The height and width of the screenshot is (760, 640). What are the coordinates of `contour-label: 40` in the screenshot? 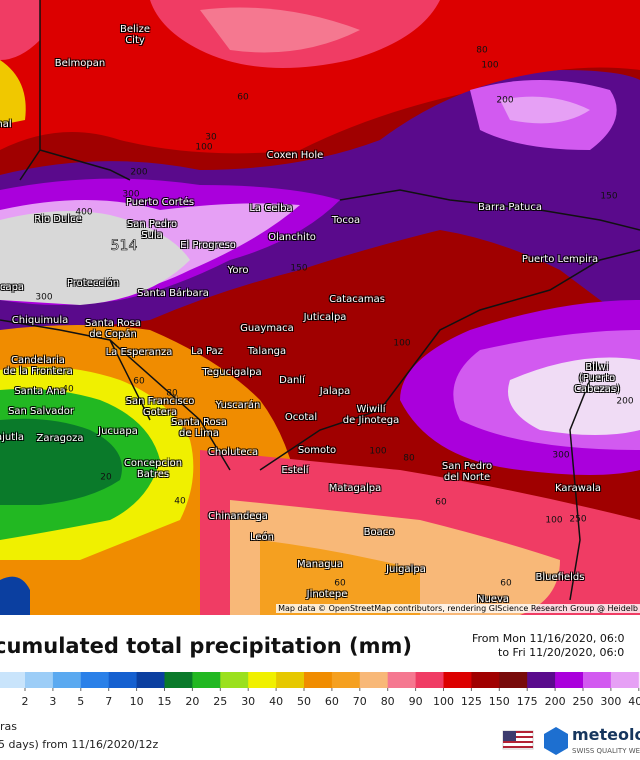 It's located at (68, 390).